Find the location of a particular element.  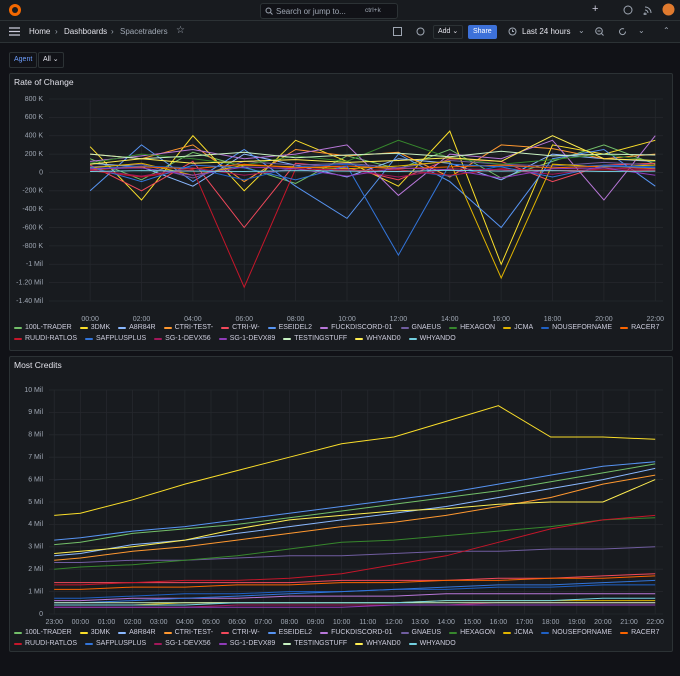

x-tick-label: 07:00 is located at coordinates (263, 622).